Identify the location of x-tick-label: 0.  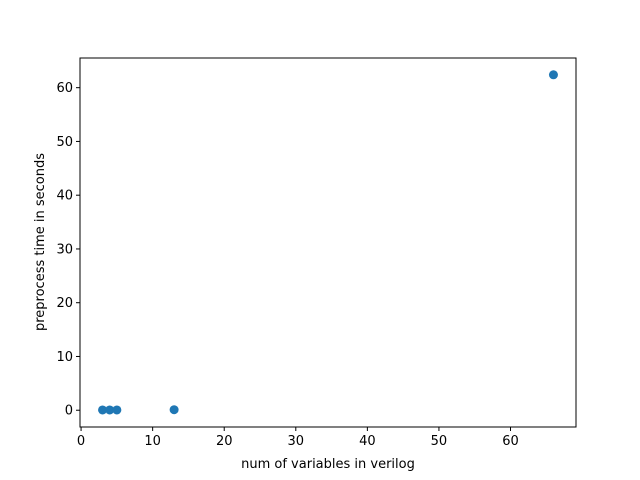
(81, 441).